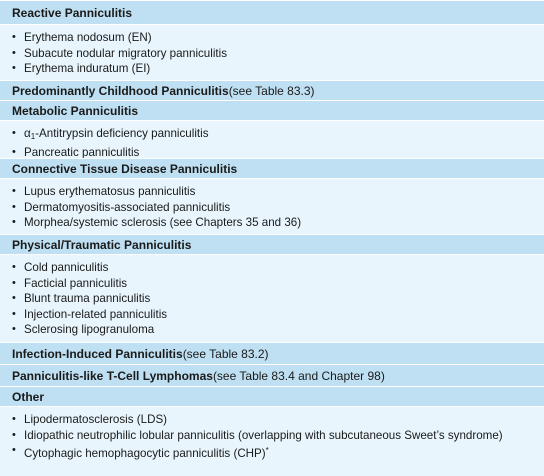 The image size is (544, 476). I want to click on item-text: Lupus erythematosus panniculitis, so click(110, 191).